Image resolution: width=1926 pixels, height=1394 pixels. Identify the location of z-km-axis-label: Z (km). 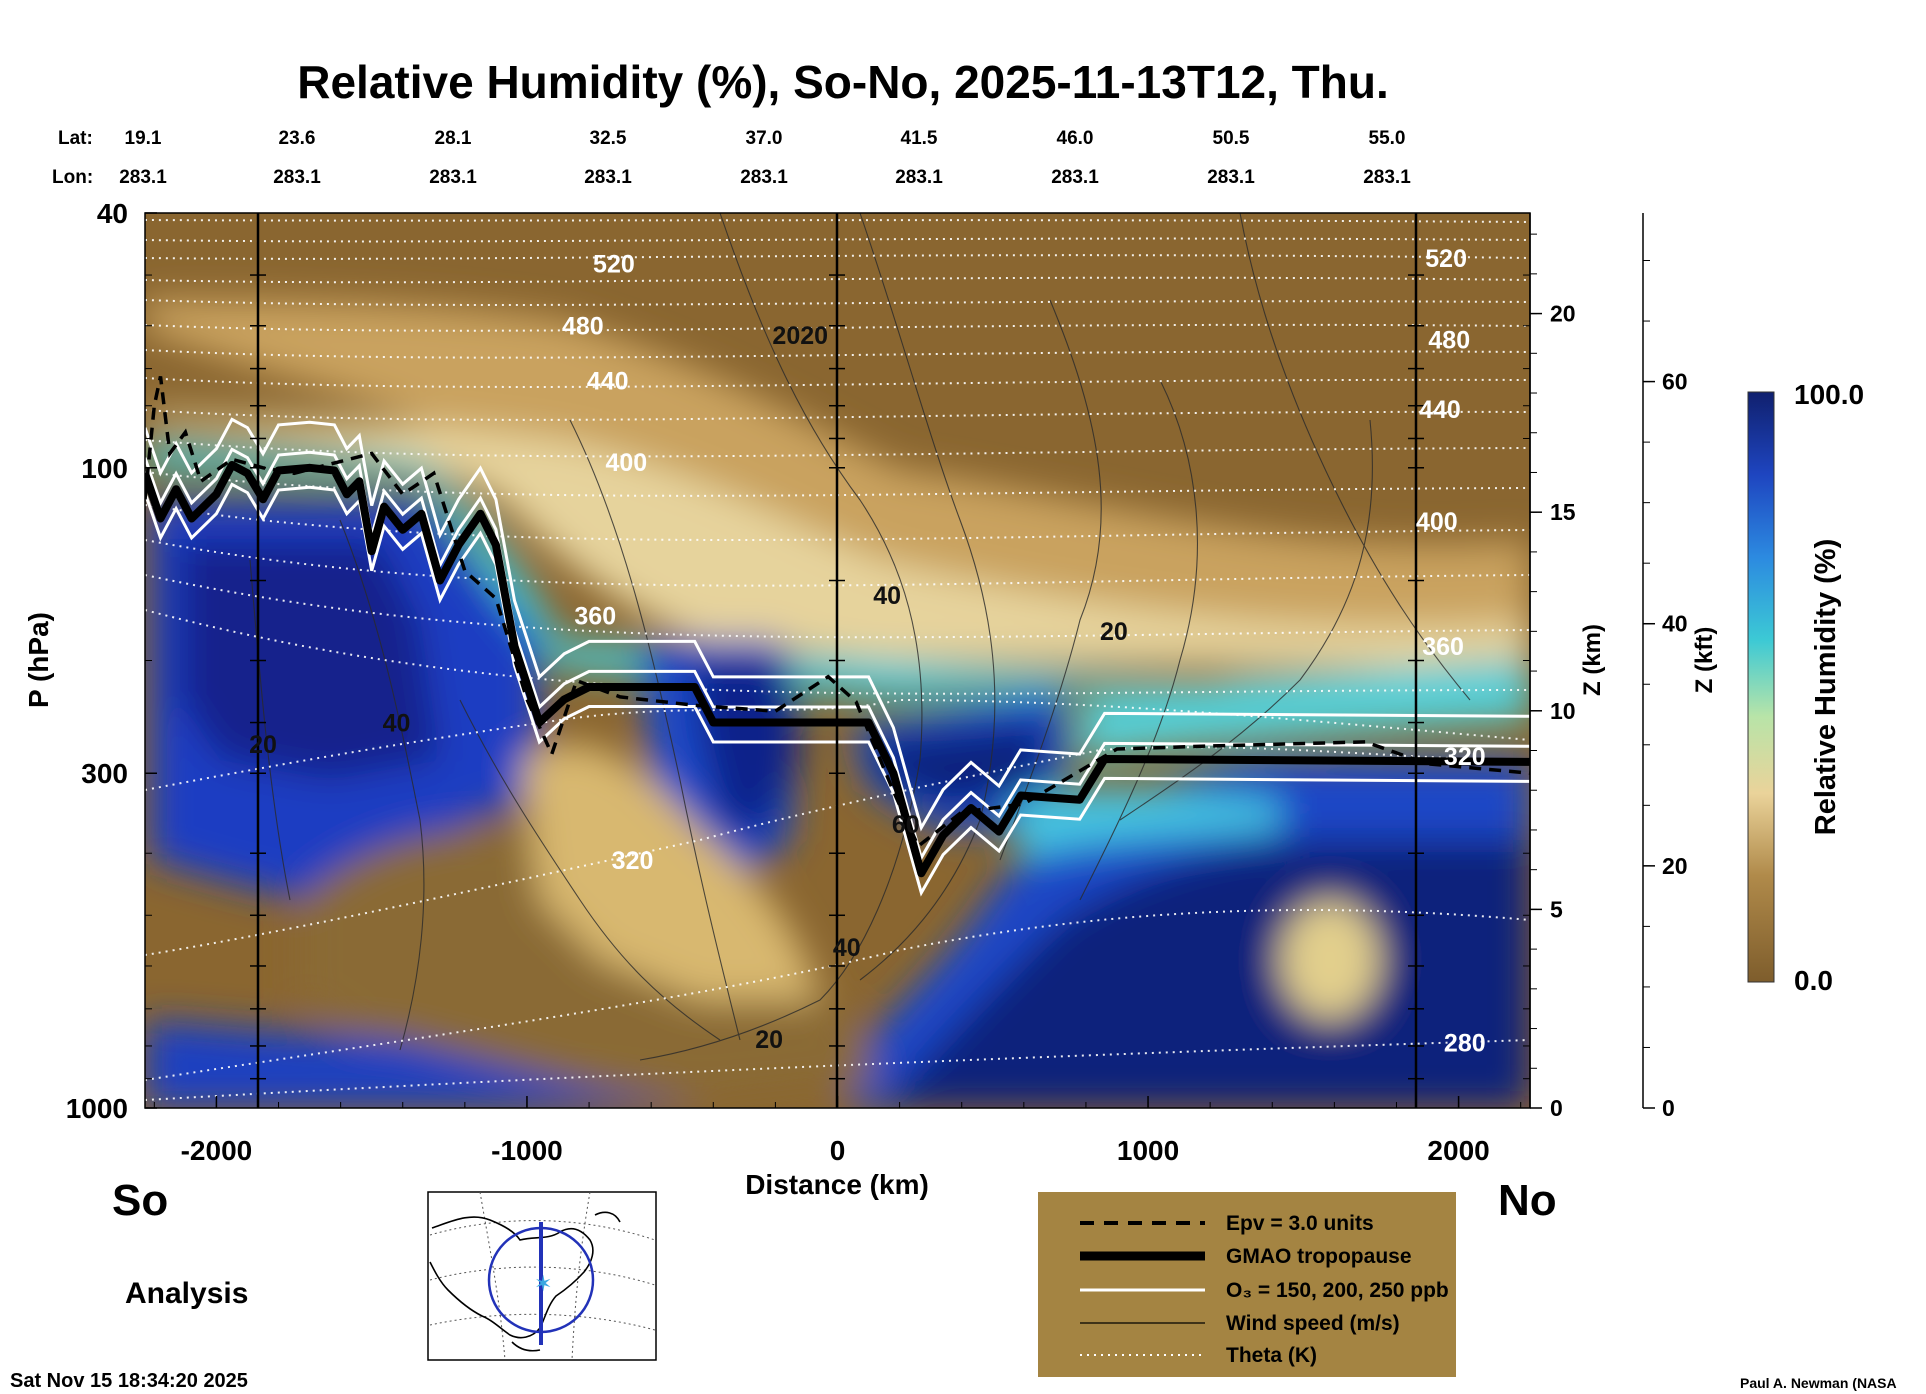
(1592, 660).